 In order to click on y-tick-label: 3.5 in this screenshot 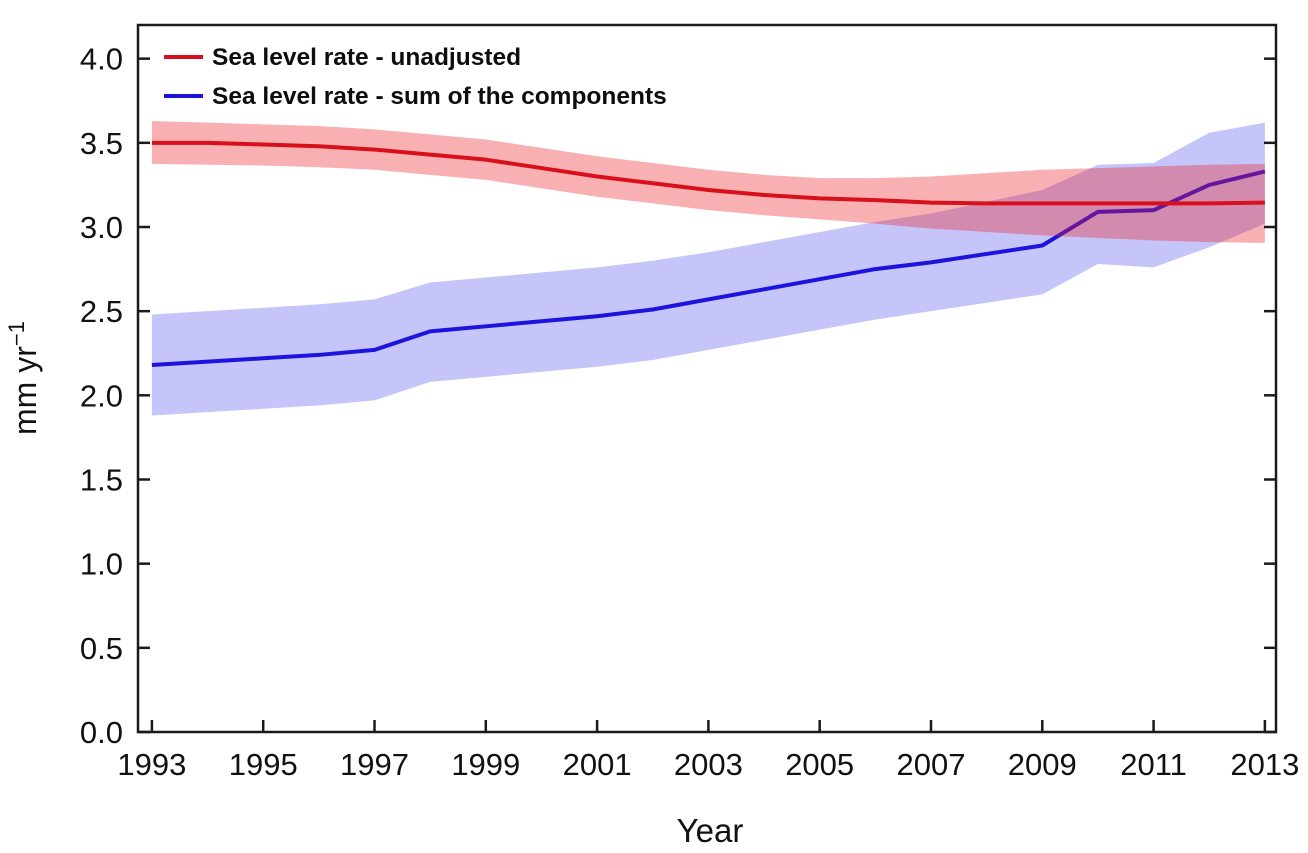, I will do `click(101, 143)`.